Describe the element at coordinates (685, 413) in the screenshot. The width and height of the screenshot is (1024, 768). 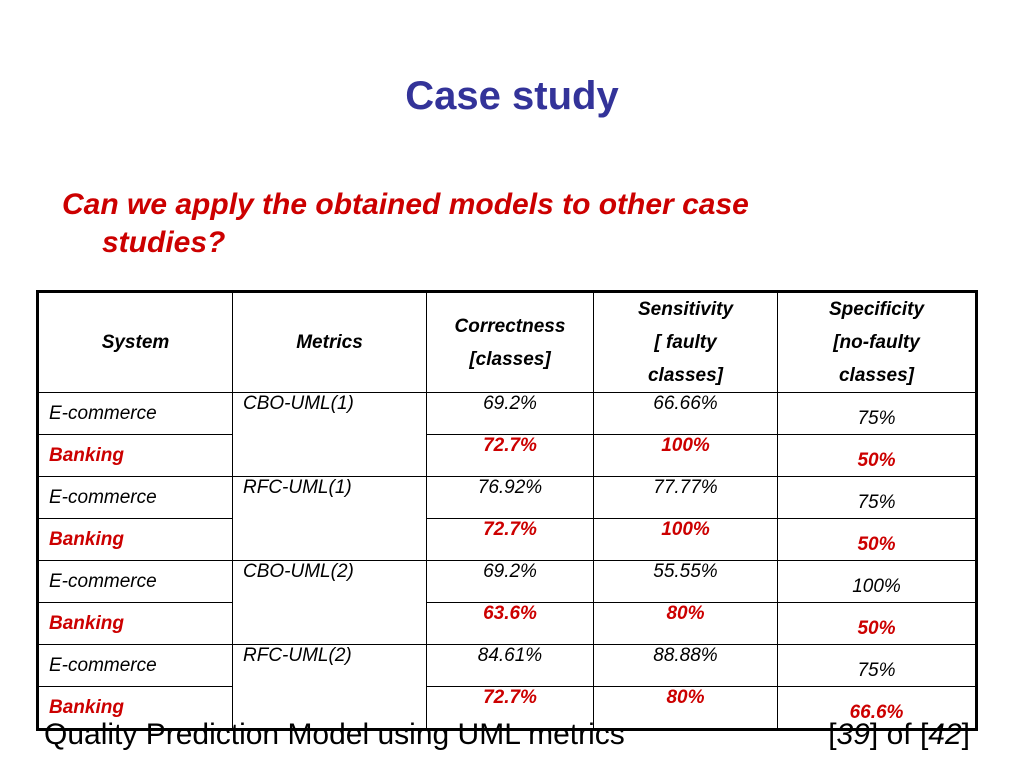
I see `sensitivity-cell: 66.66%` at that location.